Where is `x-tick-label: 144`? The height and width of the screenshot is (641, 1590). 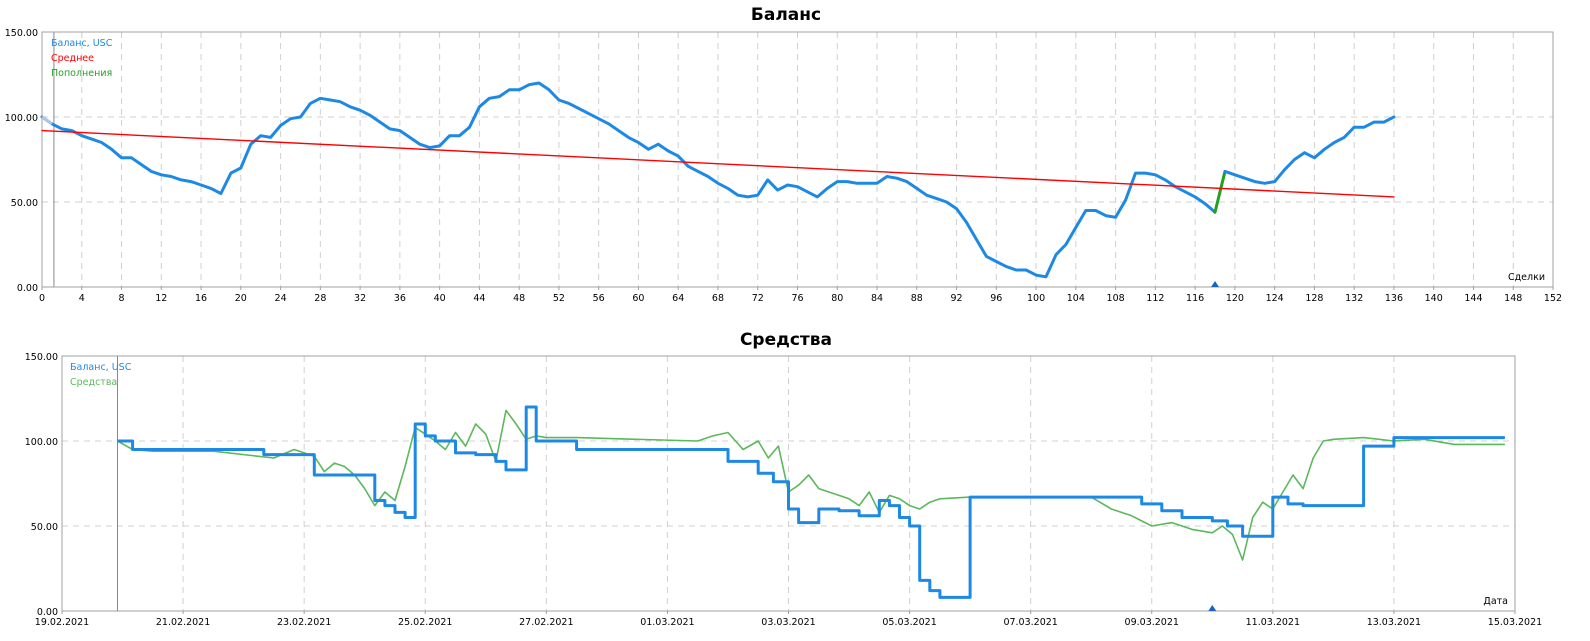 x-tick-label: 144 is located at coordinates (1473, 298).